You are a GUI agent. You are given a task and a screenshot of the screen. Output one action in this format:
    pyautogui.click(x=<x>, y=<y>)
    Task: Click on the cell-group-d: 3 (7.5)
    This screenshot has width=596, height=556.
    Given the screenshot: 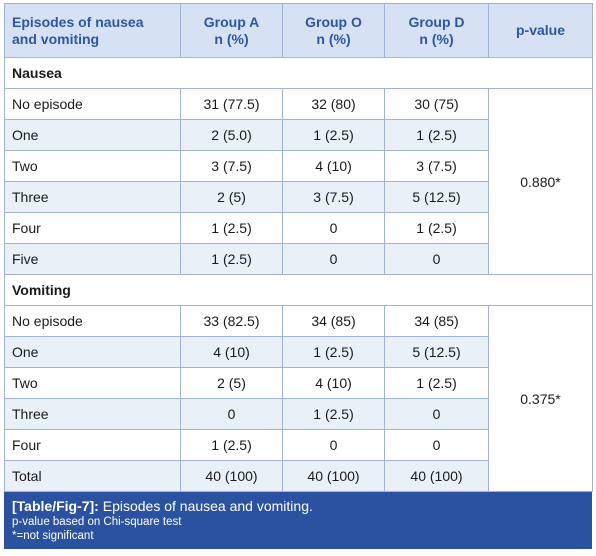 What is the action you would take?
    pyautogui.click(x=436, y=166)
    